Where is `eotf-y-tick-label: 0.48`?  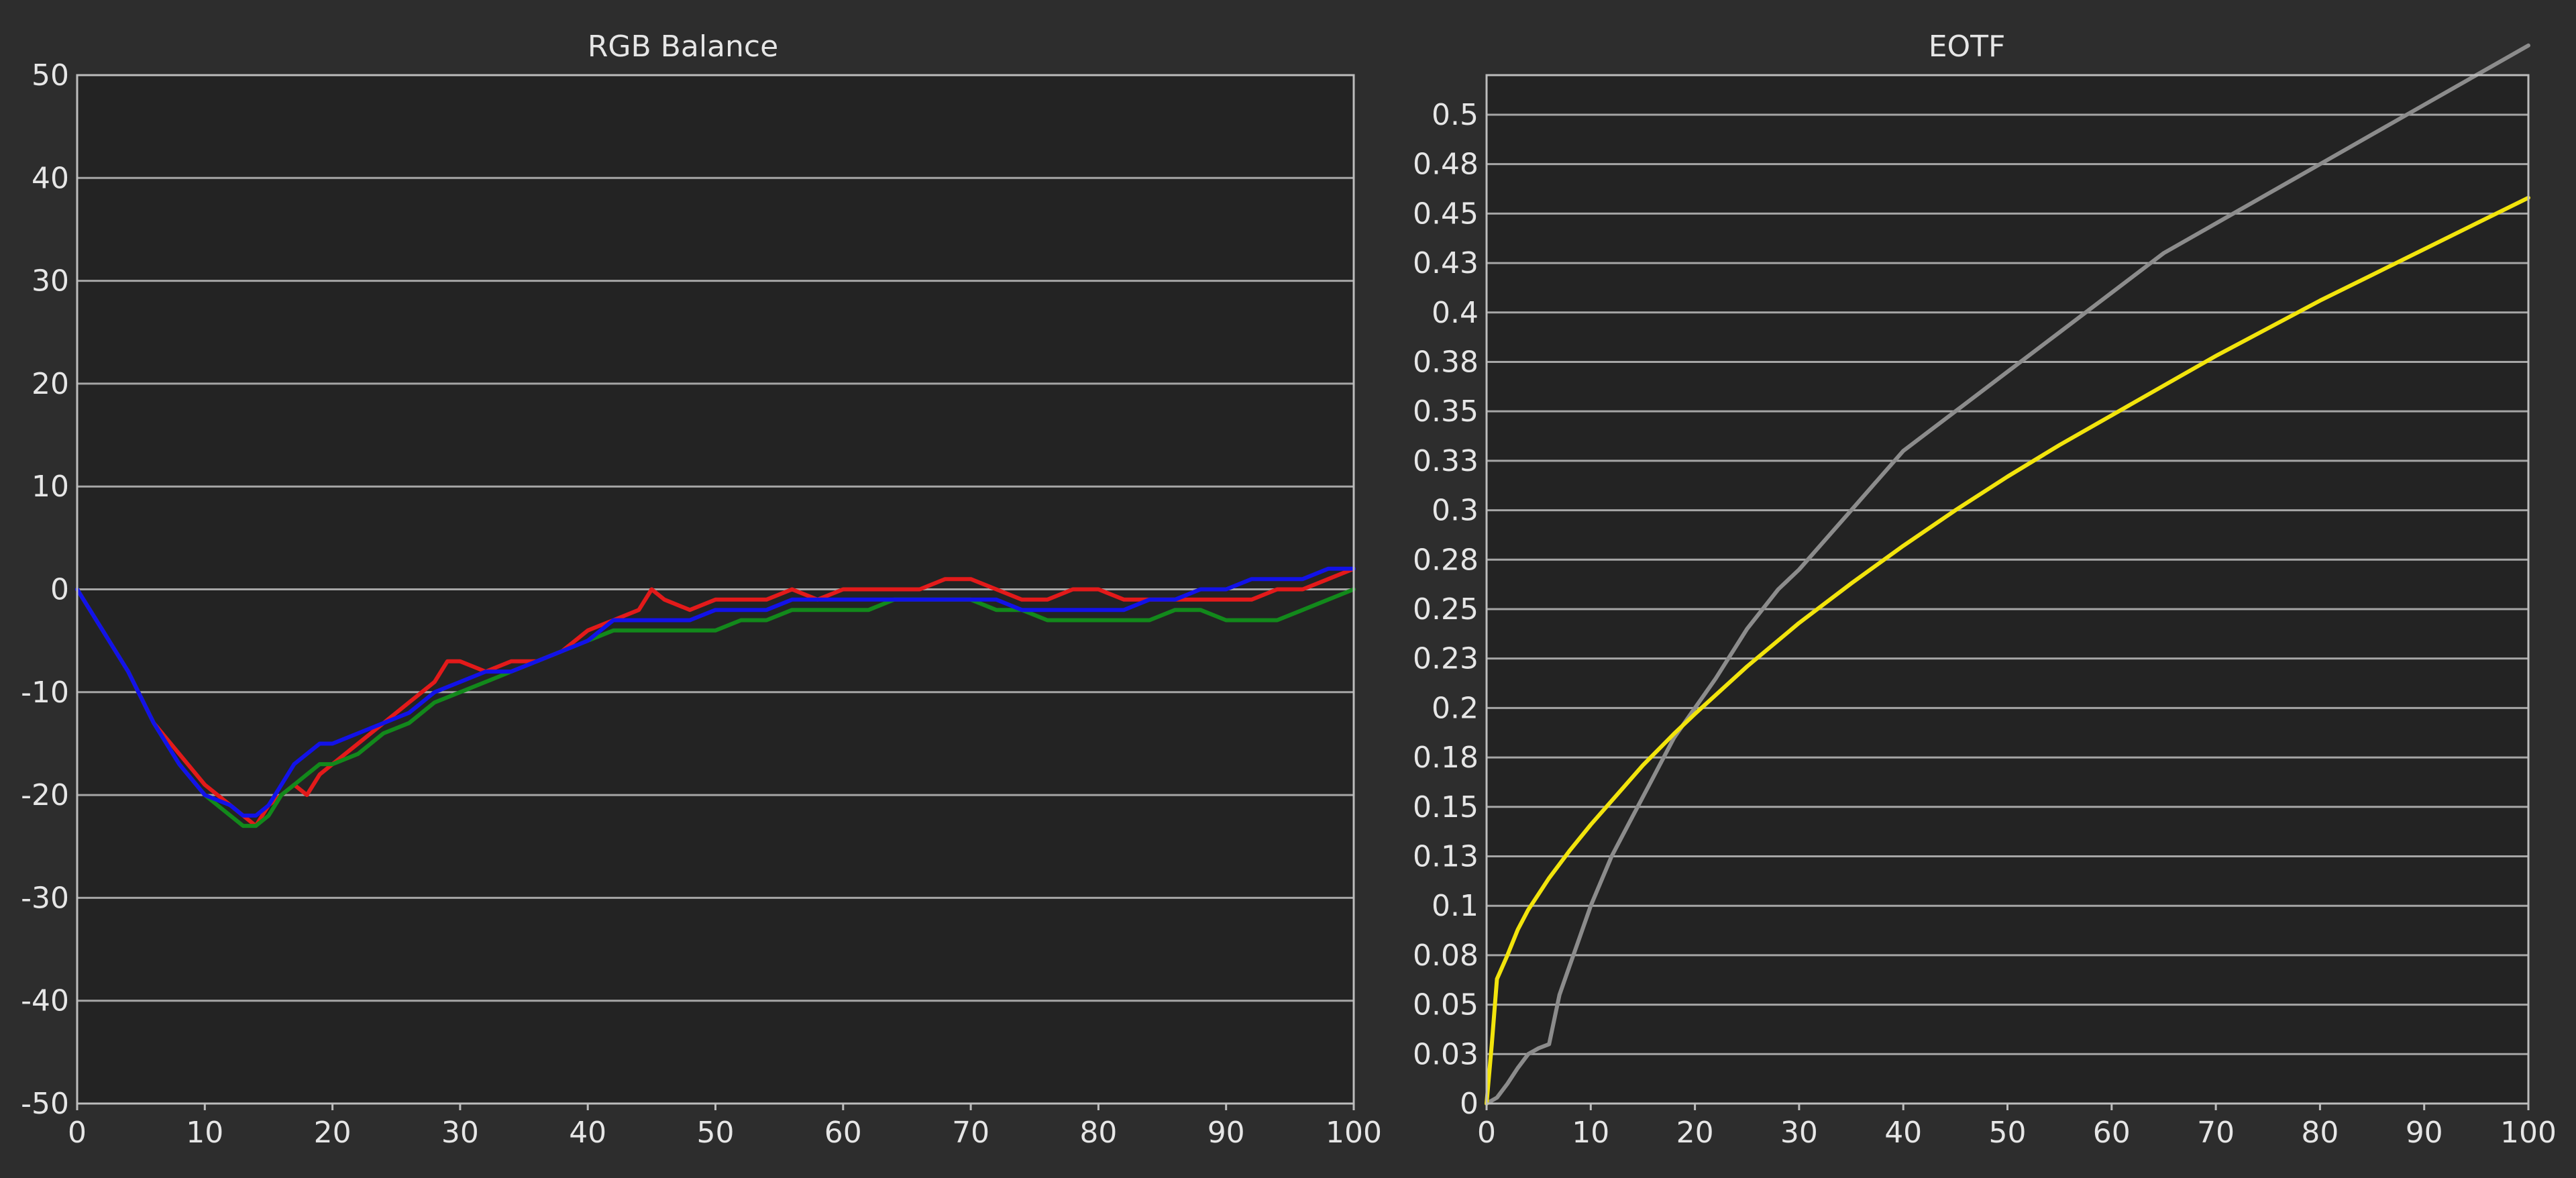 eotf-y-tick-label: 0.48 is located at coordinates (1446, 165).